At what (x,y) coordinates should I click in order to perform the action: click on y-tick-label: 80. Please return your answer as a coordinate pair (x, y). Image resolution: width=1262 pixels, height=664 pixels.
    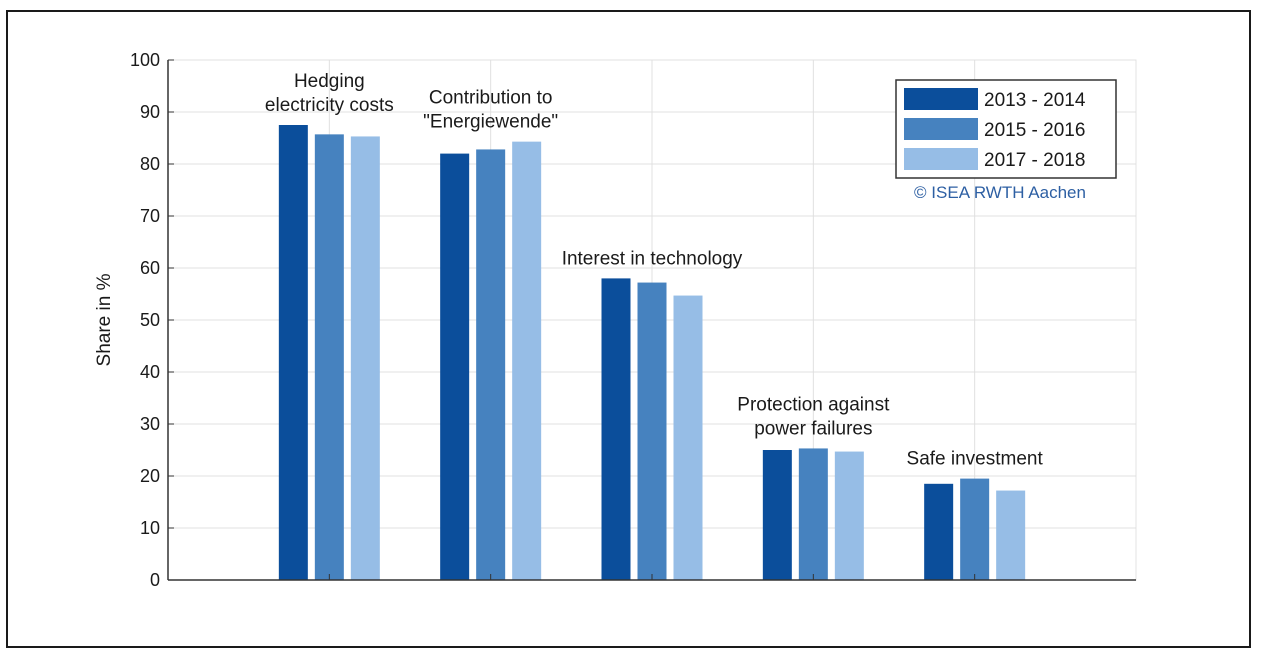
    Looking at the image, I should click on (150, 164).